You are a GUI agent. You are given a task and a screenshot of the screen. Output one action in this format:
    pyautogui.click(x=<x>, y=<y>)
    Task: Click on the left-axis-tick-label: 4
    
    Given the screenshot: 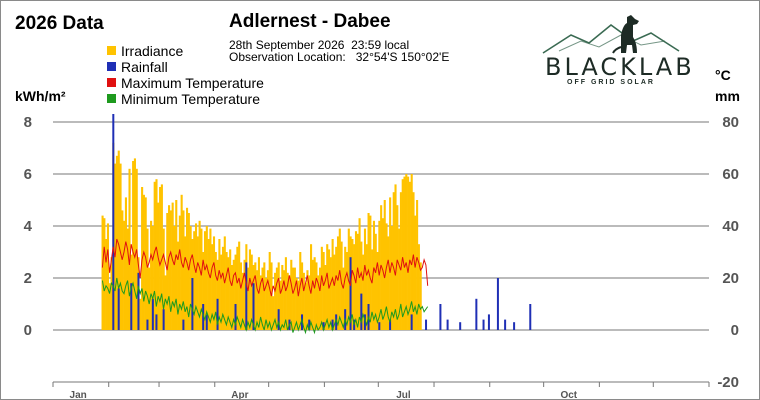 What is the action you would take?
    pyautogui.click(x=28, y=226)
    